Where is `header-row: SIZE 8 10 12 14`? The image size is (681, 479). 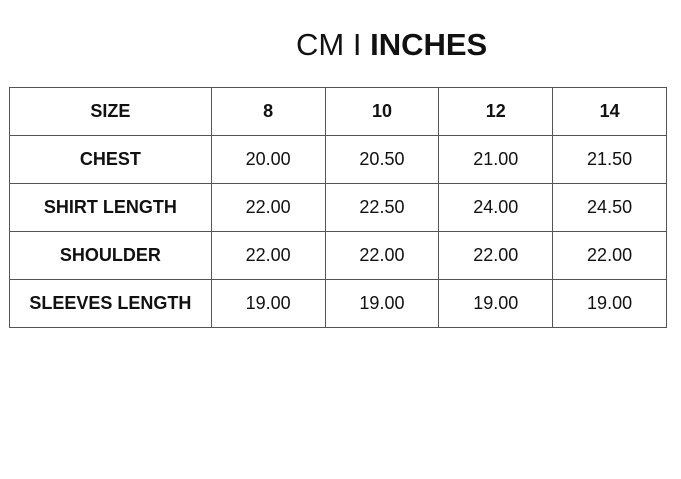 header-row: SIZE 8 10 12 14 is located at coordinates (345, 111).